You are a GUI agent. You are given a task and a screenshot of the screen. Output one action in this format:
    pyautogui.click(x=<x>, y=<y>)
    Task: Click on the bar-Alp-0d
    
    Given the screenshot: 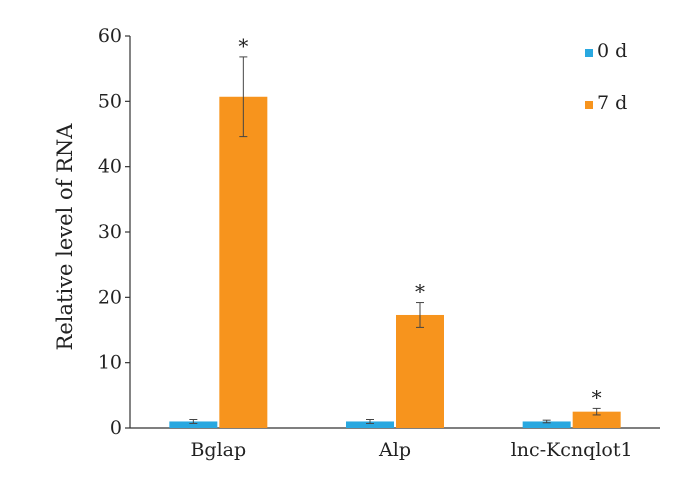 What is the action you would take?
    pyautogui.click(x=370, y=424)
    